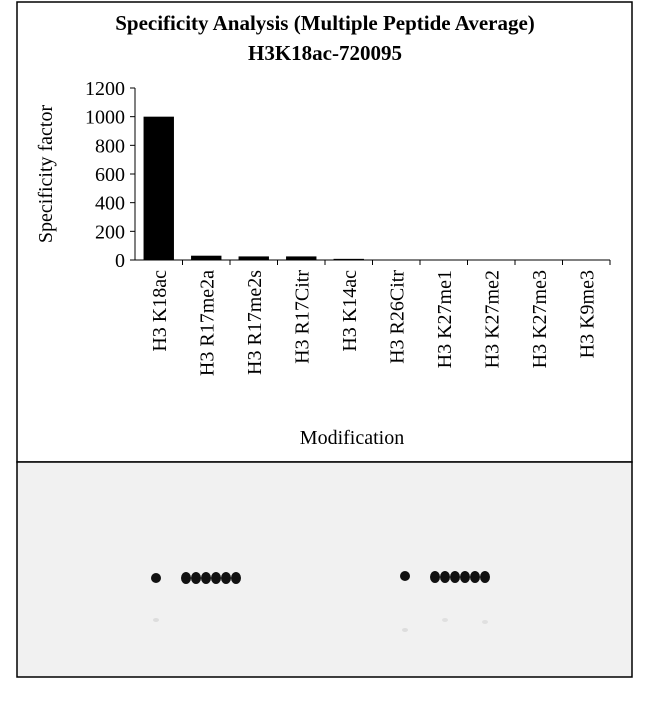 The height and width of the screenshot is (703, 650). What do you see at coordinates (587, 314) in the screenshot?
I see `x-tick-label: H3 K9me3` at bounding box center [587, 314].